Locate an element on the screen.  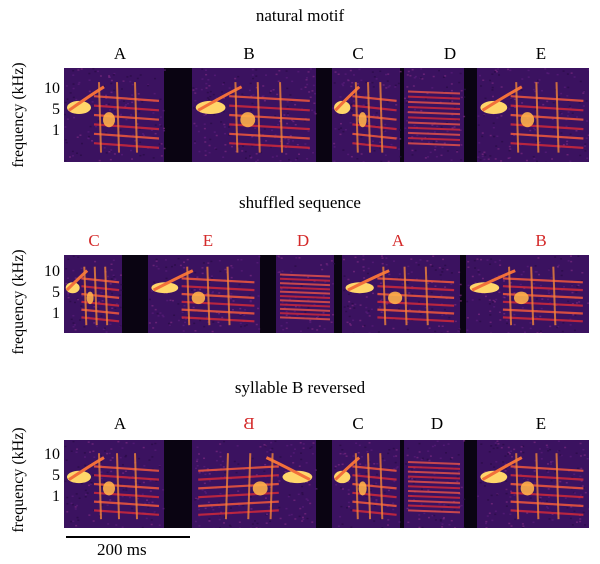
syllable-label-2-reversed: B is located at coordinates (249, 423).